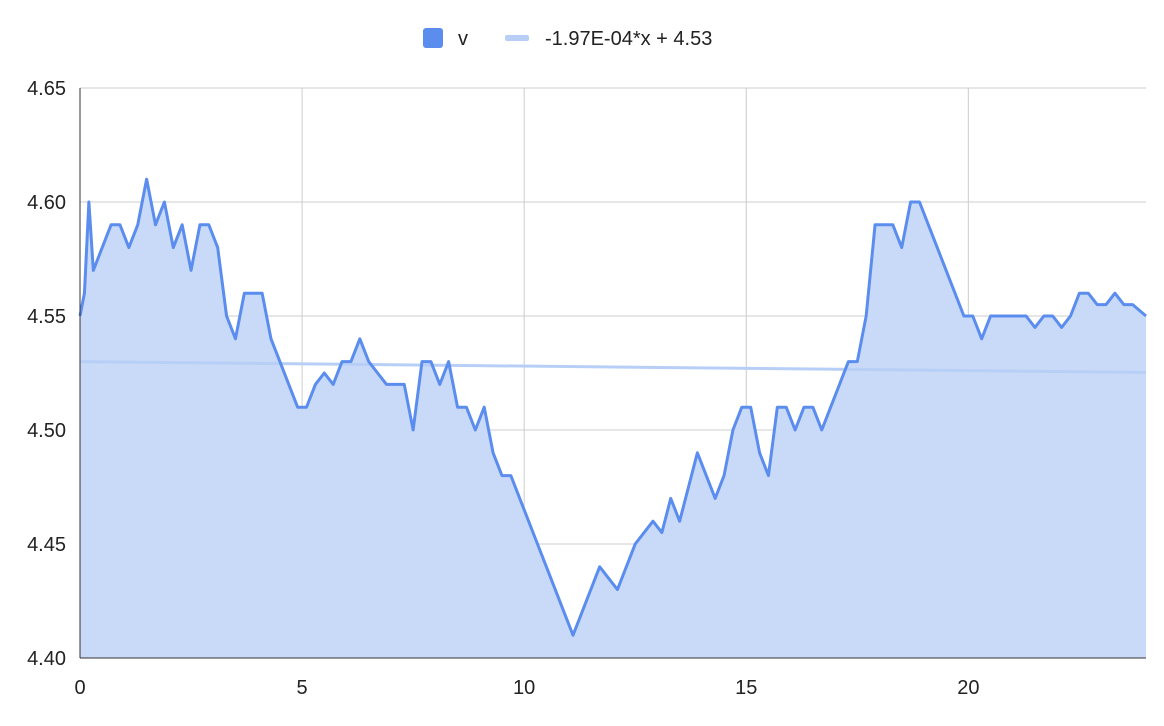  I want to click on y-tick-labels: 4.40 4.45 4.50 4.55 4.60 4.65, so click(46, 374).